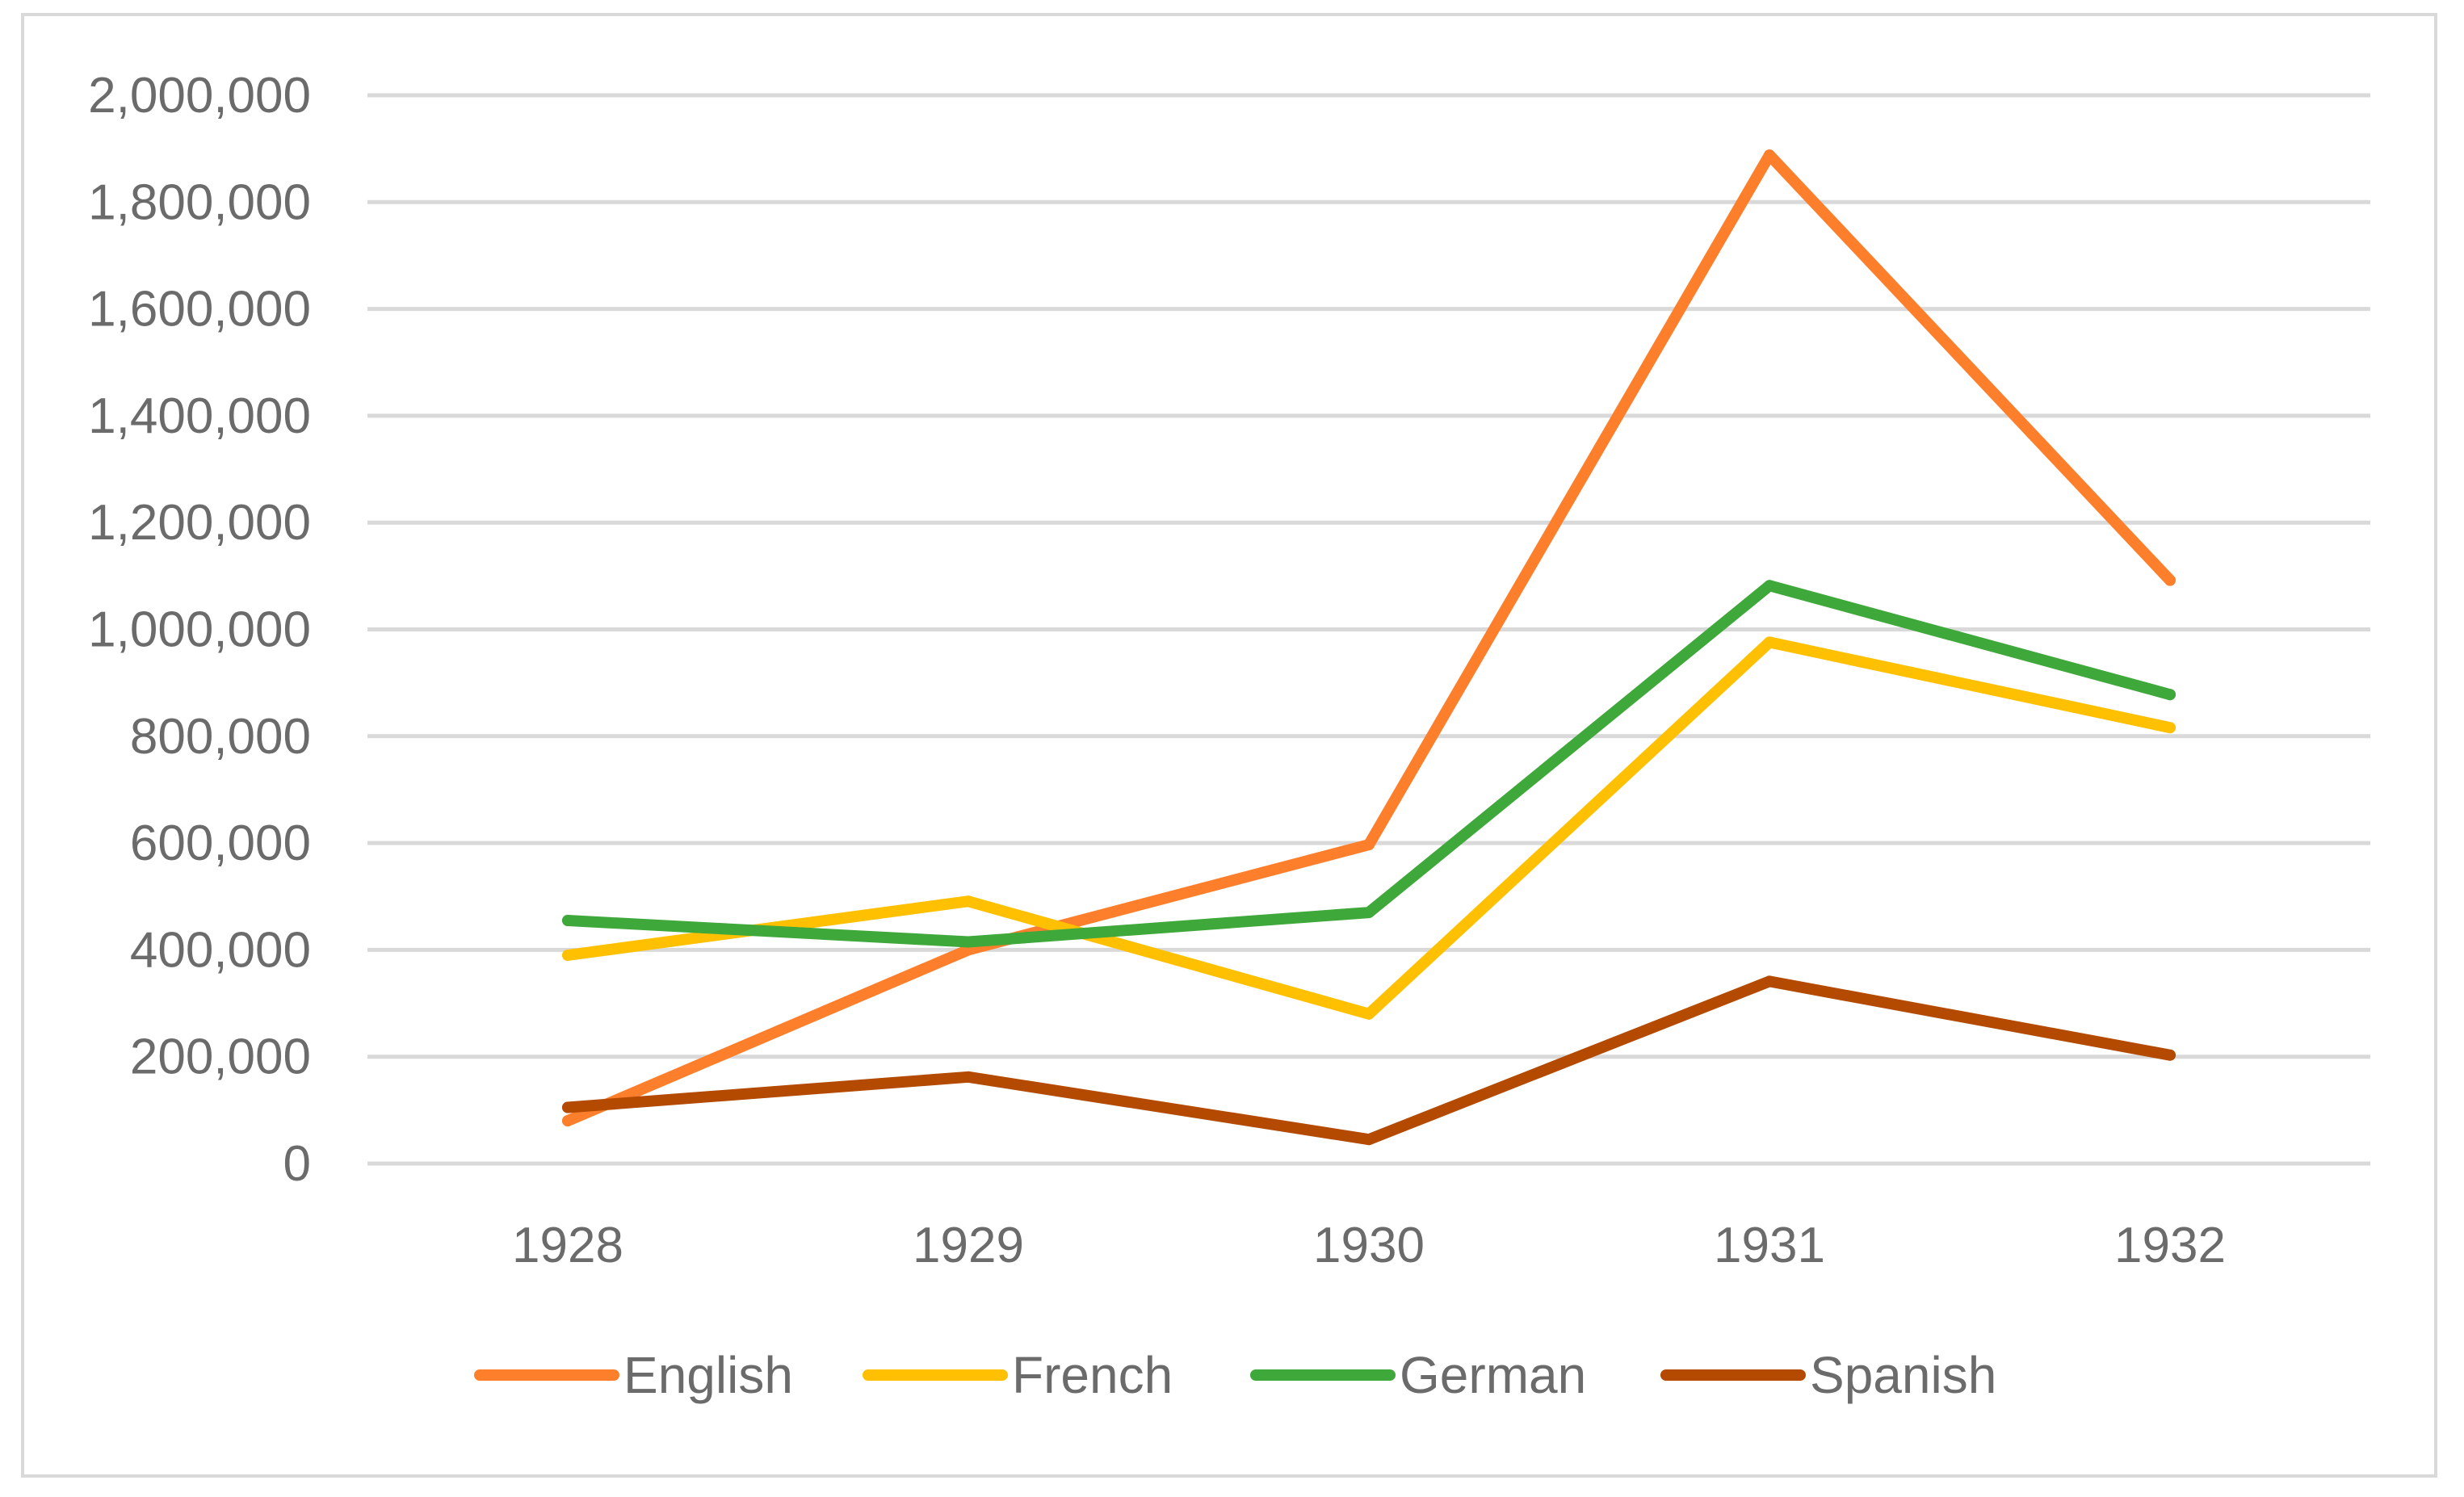 The image size is (2464, 1497). I want to click on y-tick-label: 1,200,000, so click(199, 523).